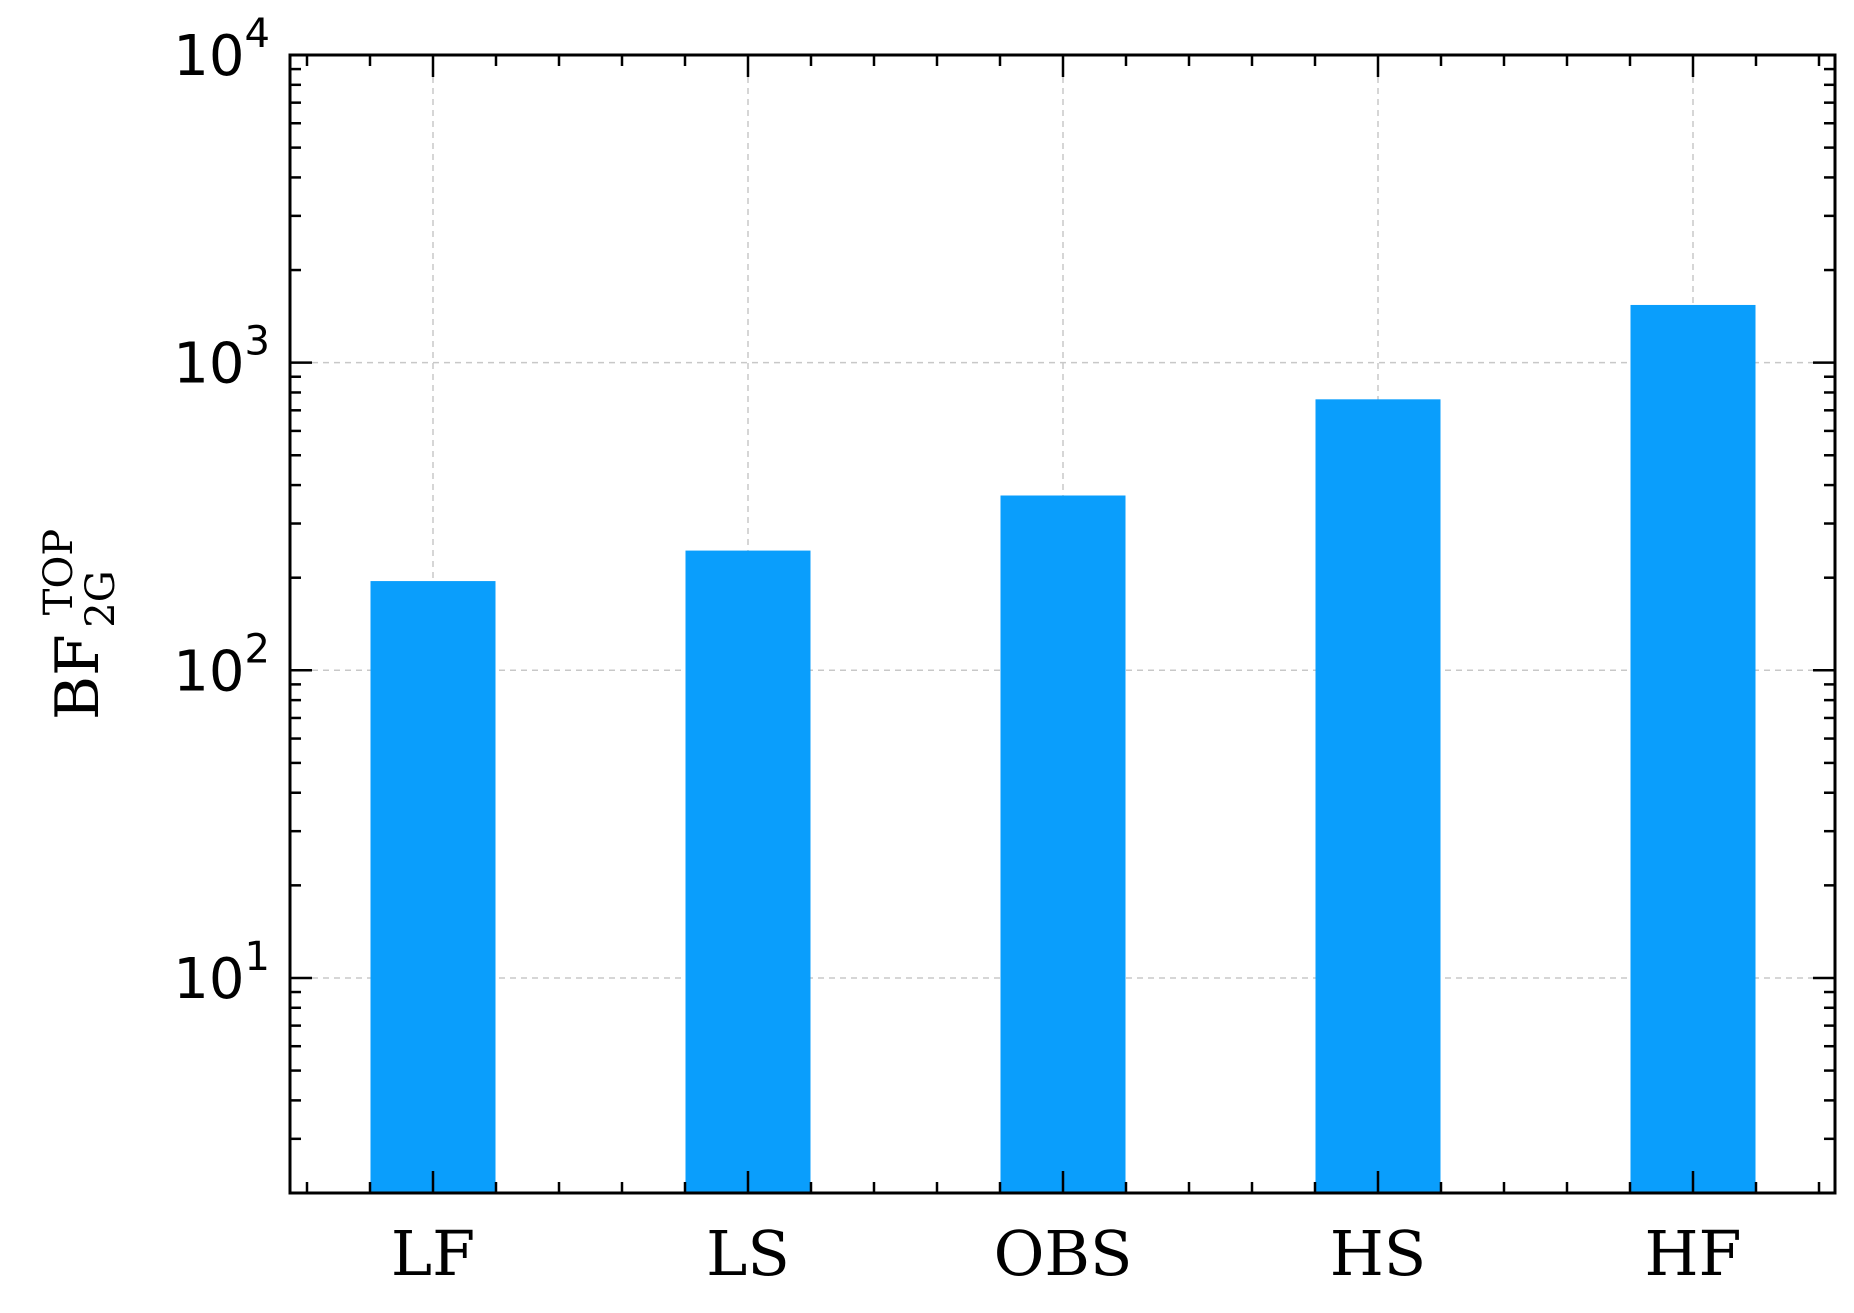  I want to click on x-tick-label-lf: LF, so click(433, 1253).